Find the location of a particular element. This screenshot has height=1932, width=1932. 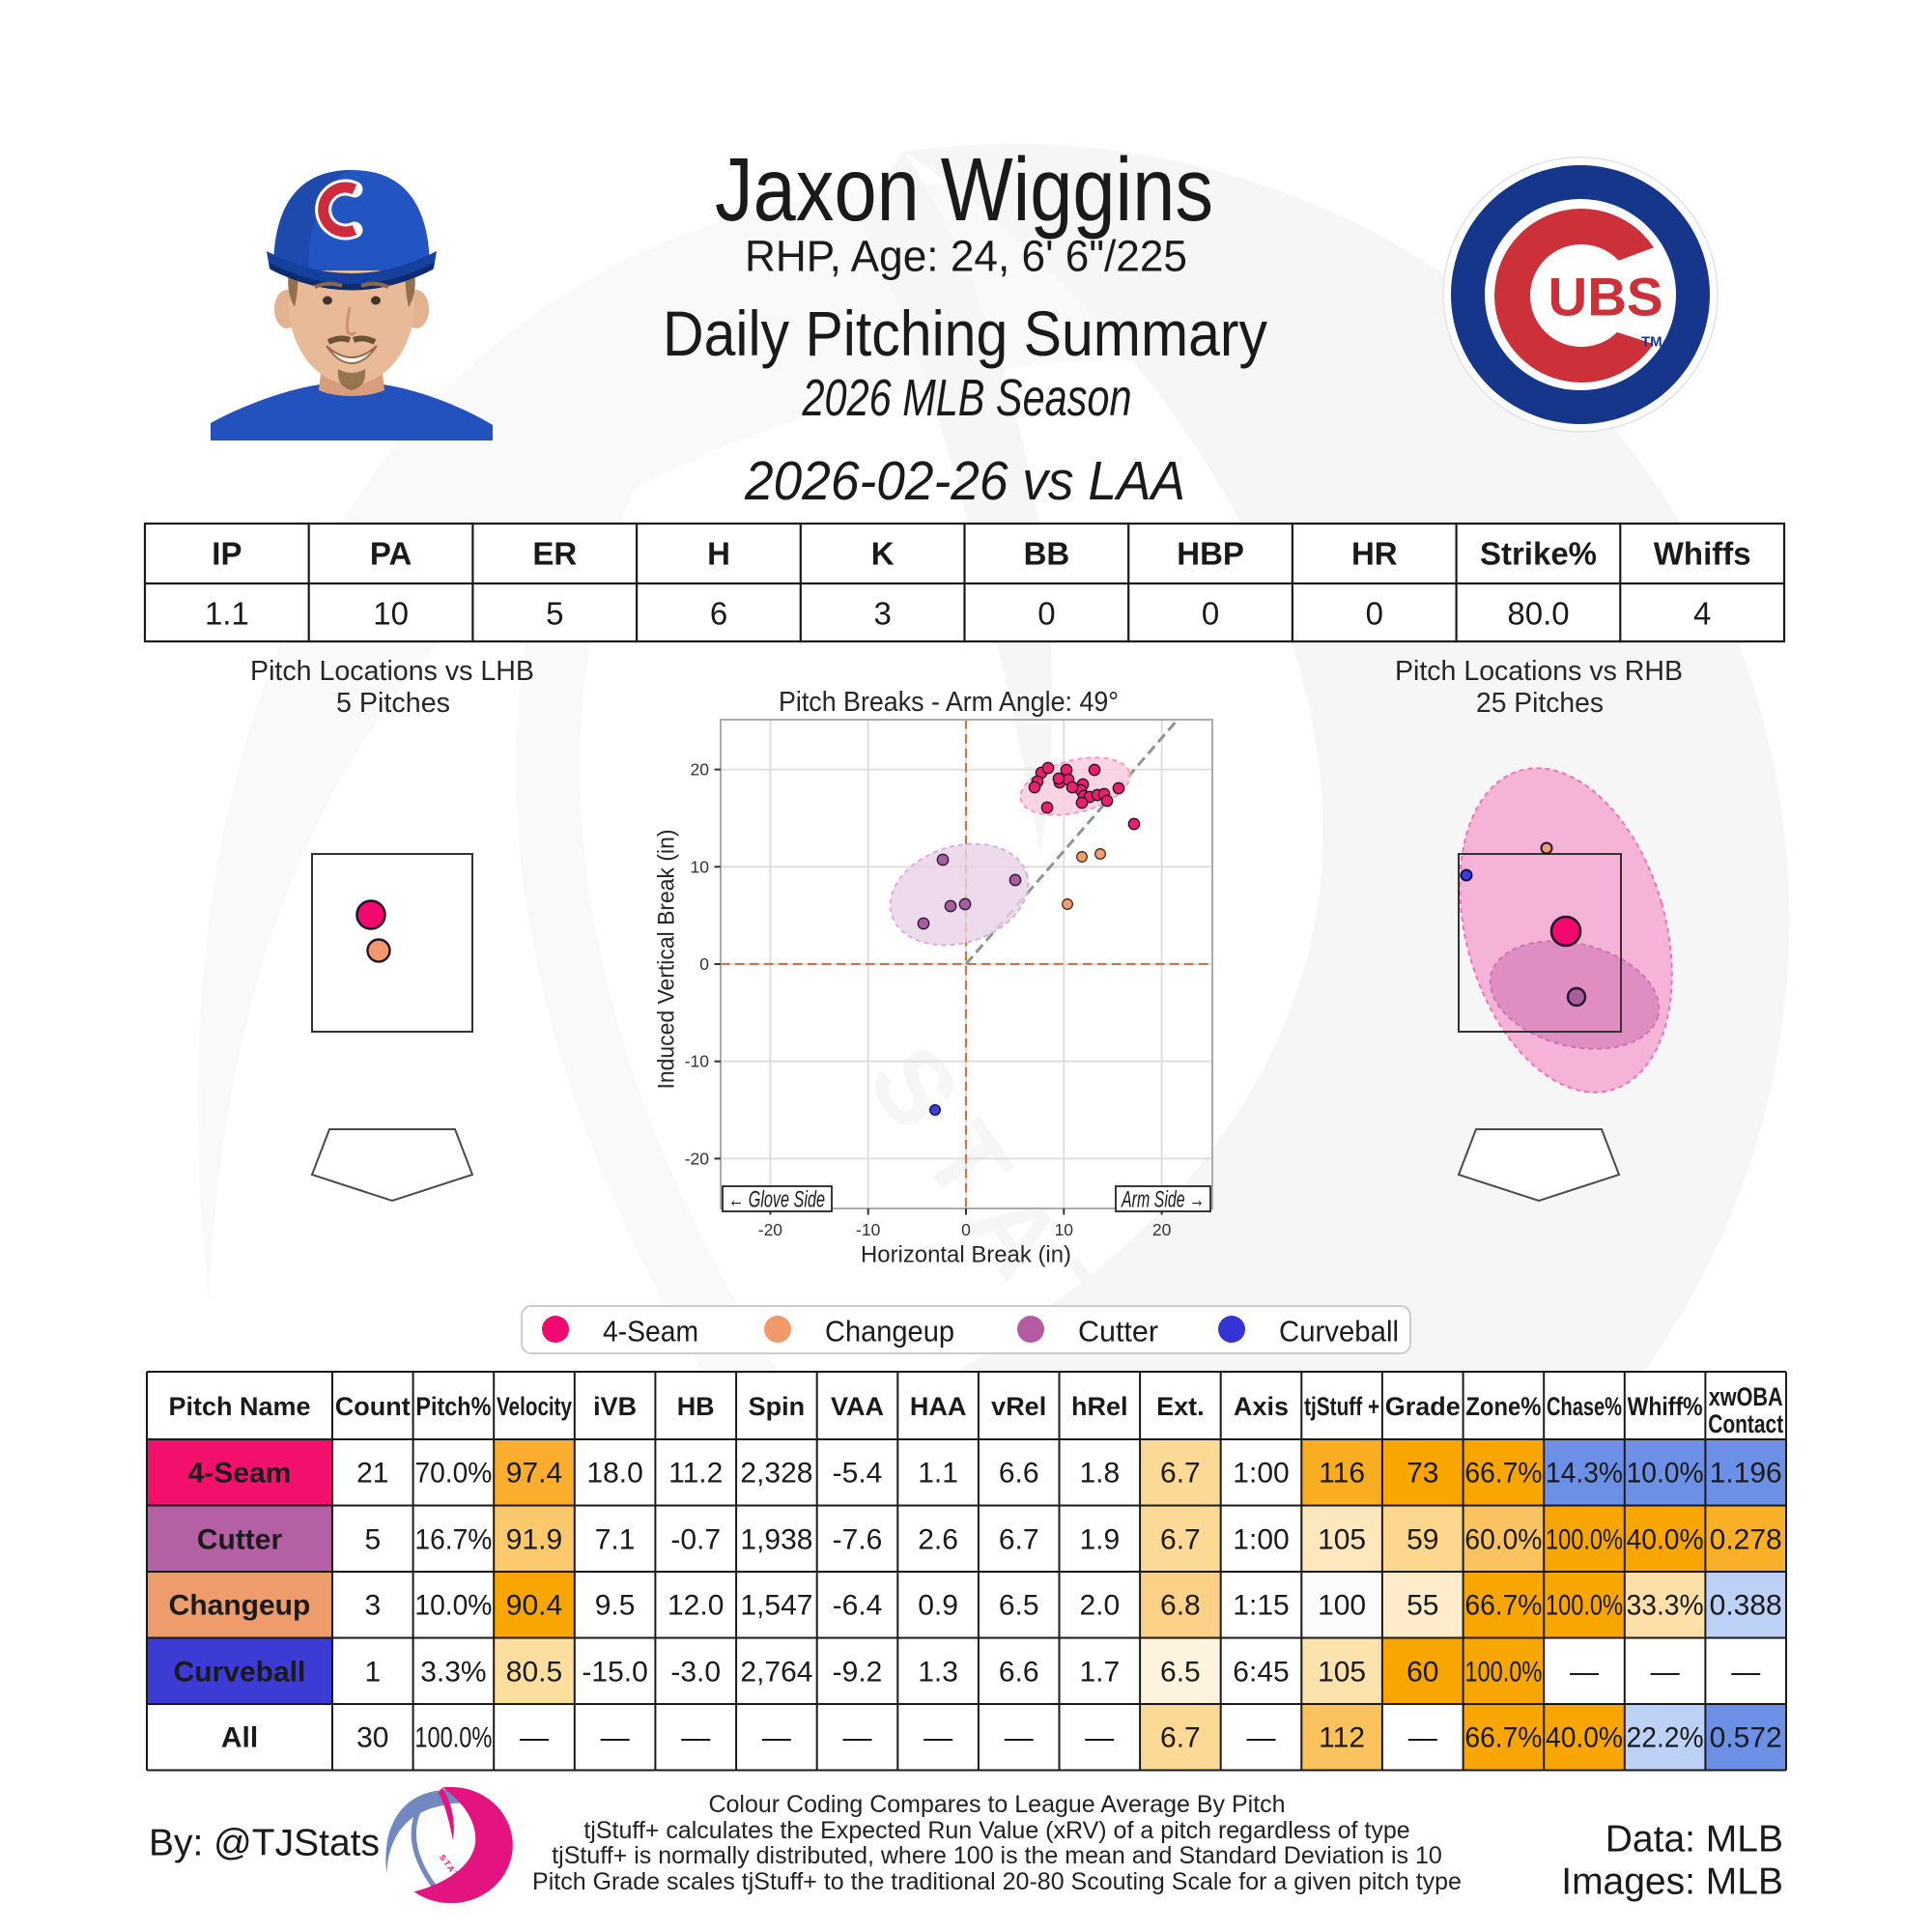

svg-text: xwOBA is located at coordinates (1746, 1396).